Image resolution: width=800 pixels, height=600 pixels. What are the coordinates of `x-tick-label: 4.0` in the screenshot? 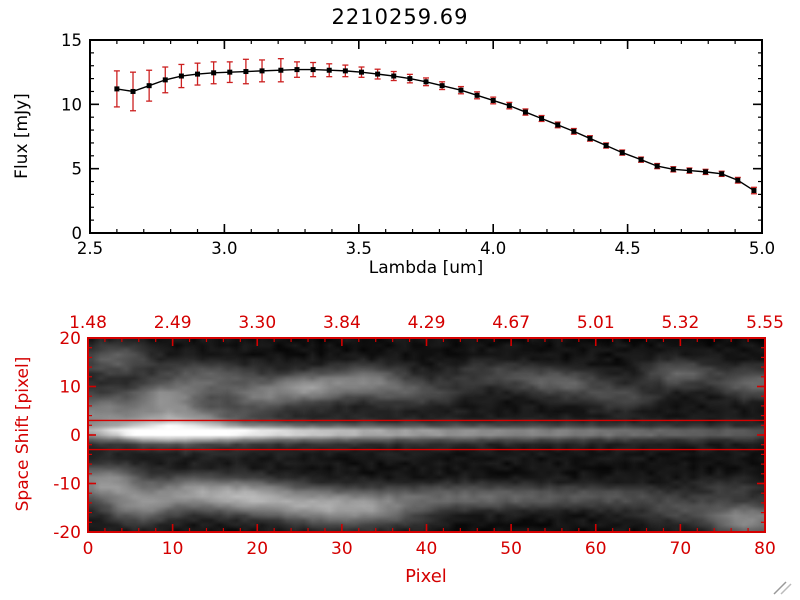 It's located at (493, 248).